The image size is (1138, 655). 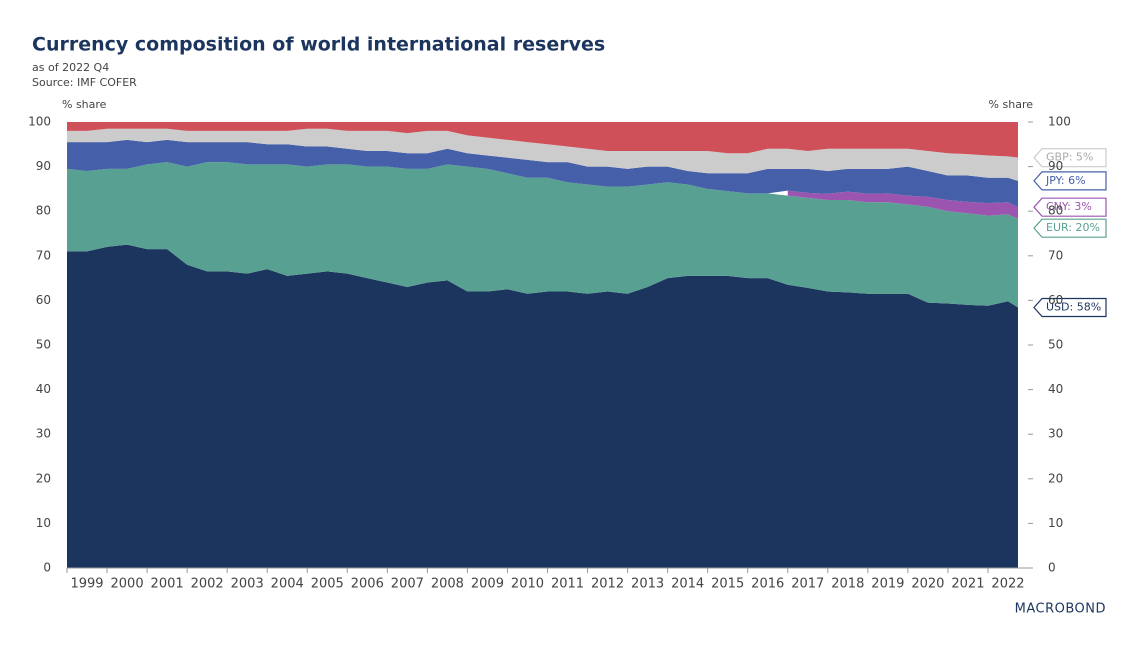 I want to click on x-tick-label: 2020, so click(x=927, y=584).